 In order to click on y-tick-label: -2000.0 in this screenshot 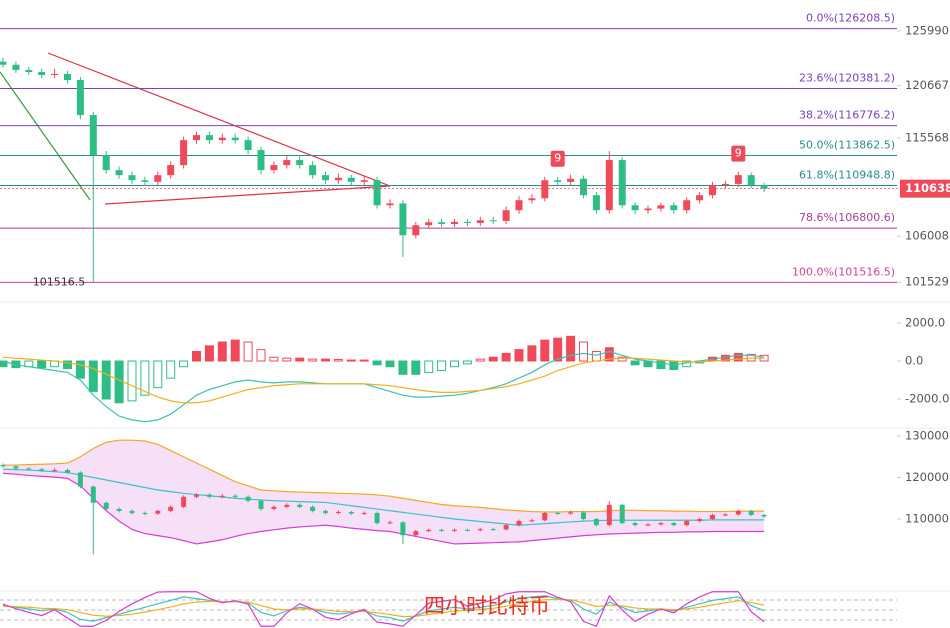, I will do `click(927, 398)`.